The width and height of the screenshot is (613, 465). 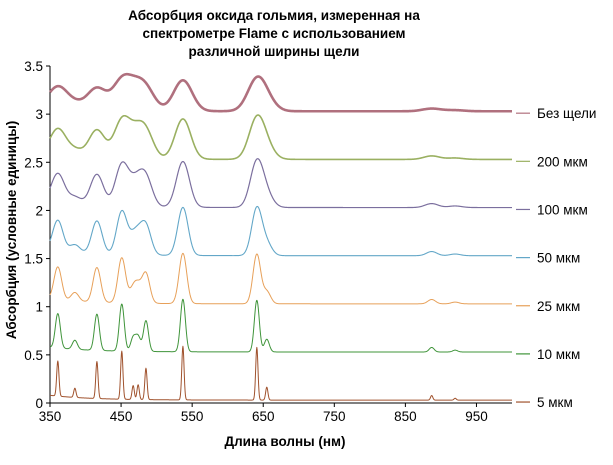 I want to click on y-tick-label: 0, so click(x=39, y=403).